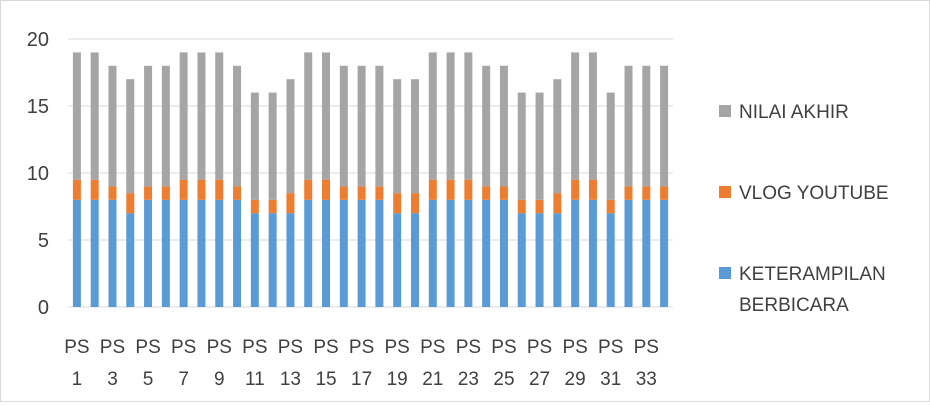  What do you see at coordinates (397, 379) in the screenshot?
I see `x-tick-label-bottom: 19` at bounding box center [397, 379].